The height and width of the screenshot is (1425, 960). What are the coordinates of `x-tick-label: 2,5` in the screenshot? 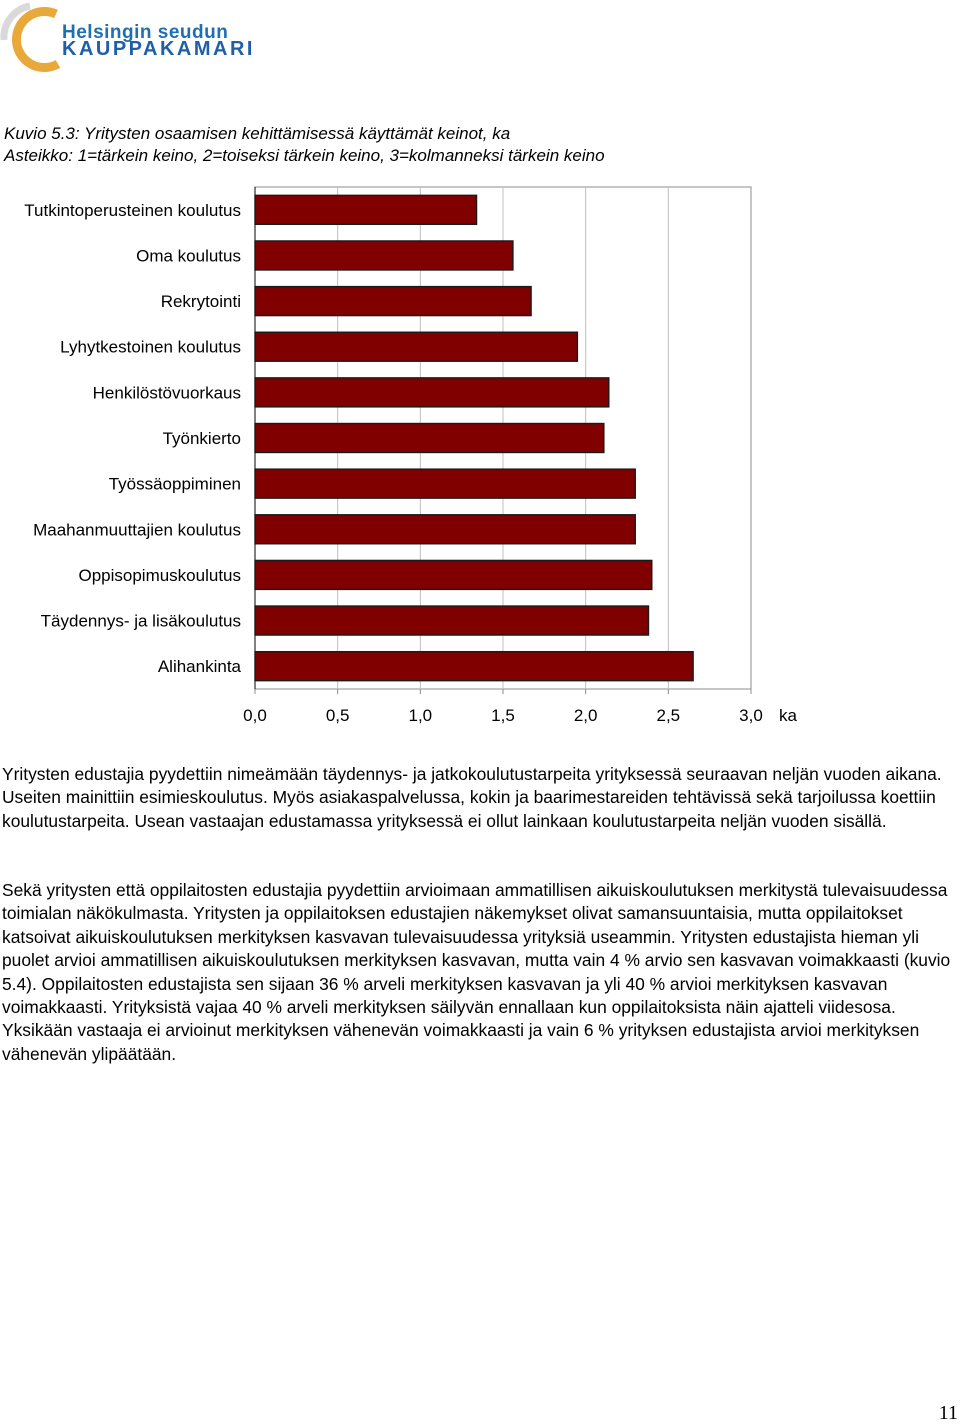 It's located at (669, 715).